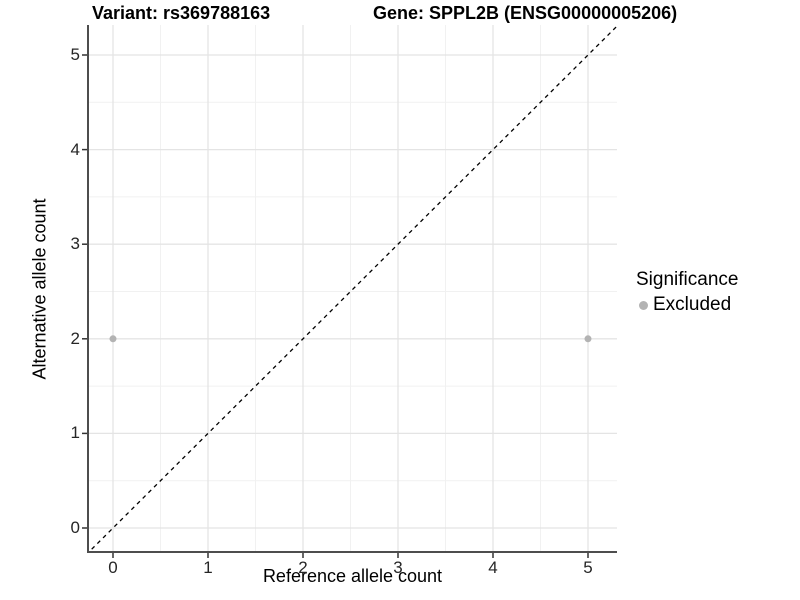  I want to click on legend-item-excluded: Excluded, so click(688, 305).